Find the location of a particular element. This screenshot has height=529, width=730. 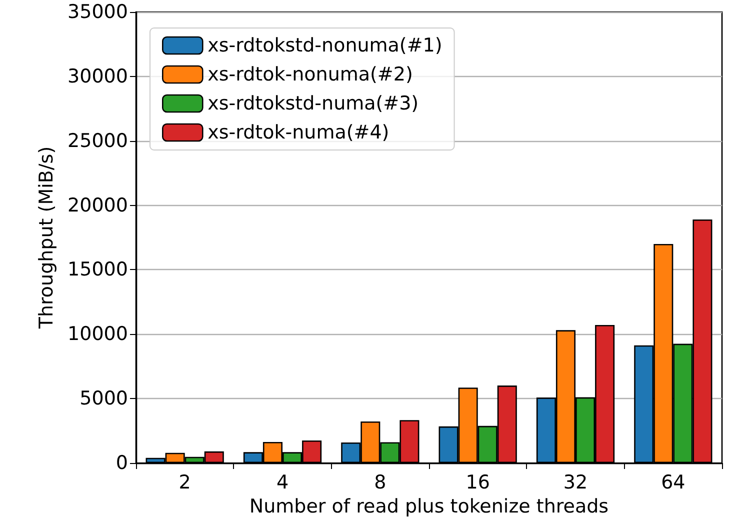

x-tick-label: 64 is located at coordinates (673, 483).